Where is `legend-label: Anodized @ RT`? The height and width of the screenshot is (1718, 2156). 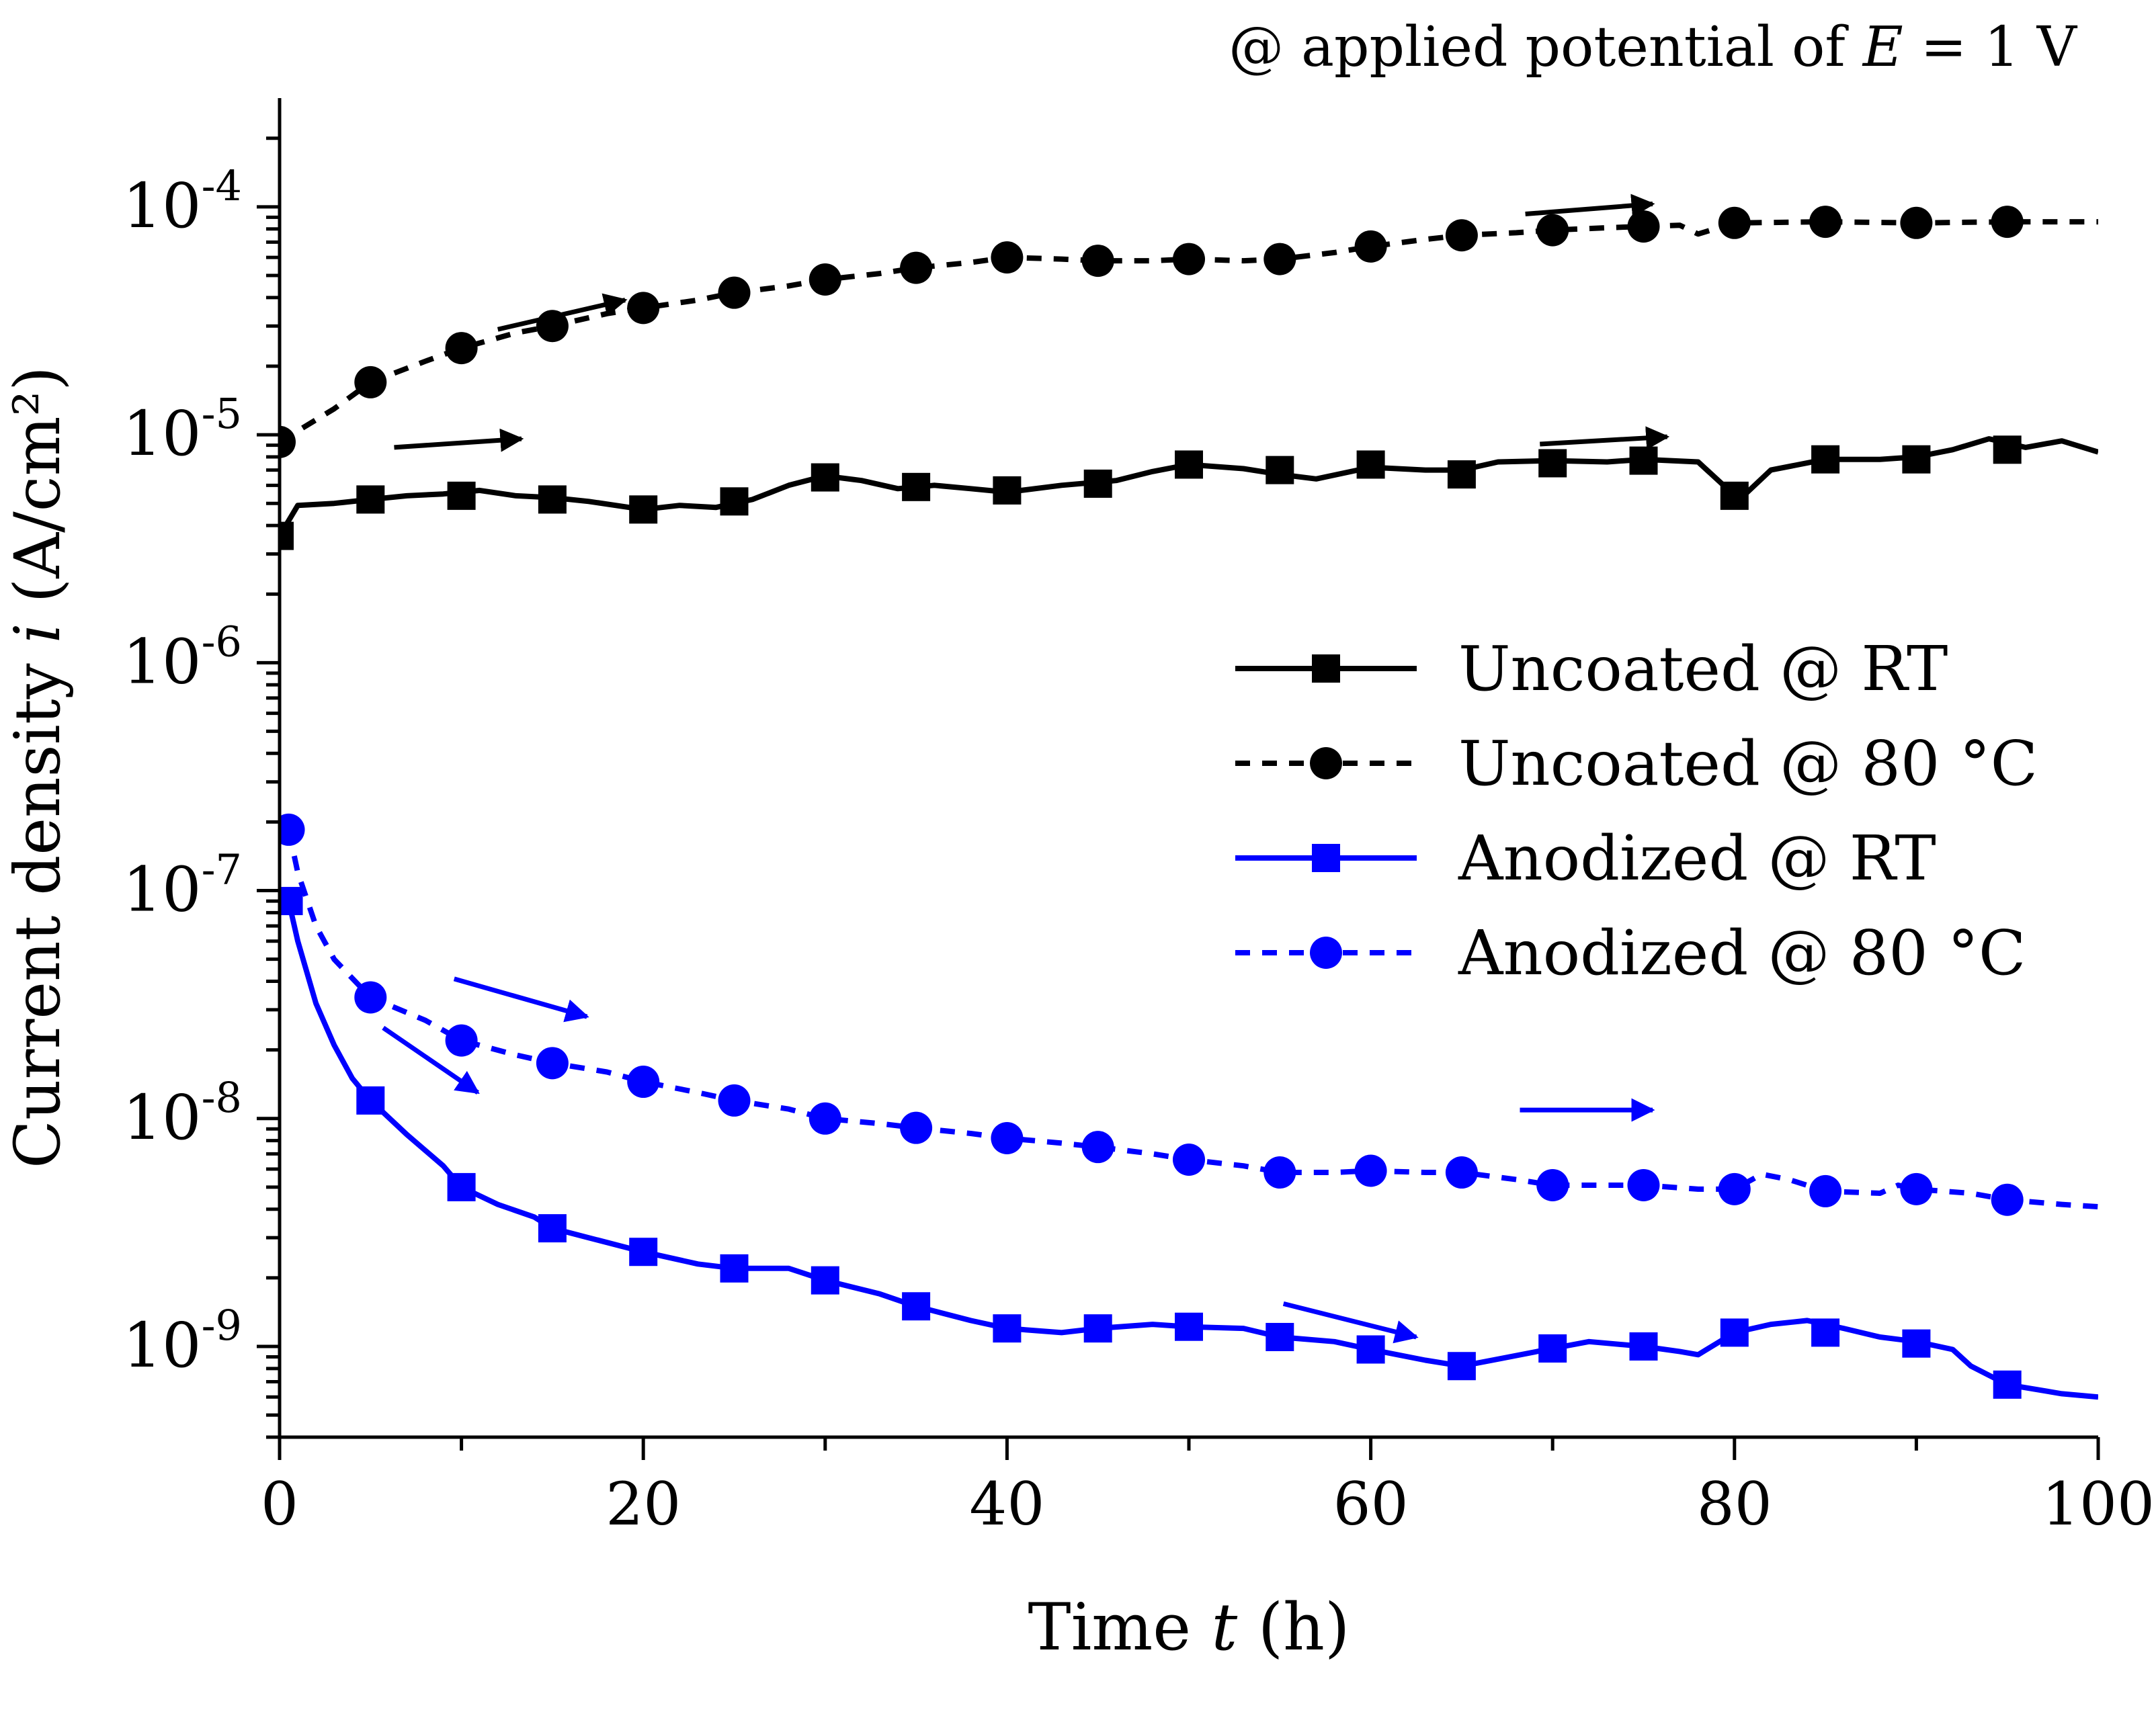
legend-label: Anodized @ RT is located at coordinates (1697, 858).